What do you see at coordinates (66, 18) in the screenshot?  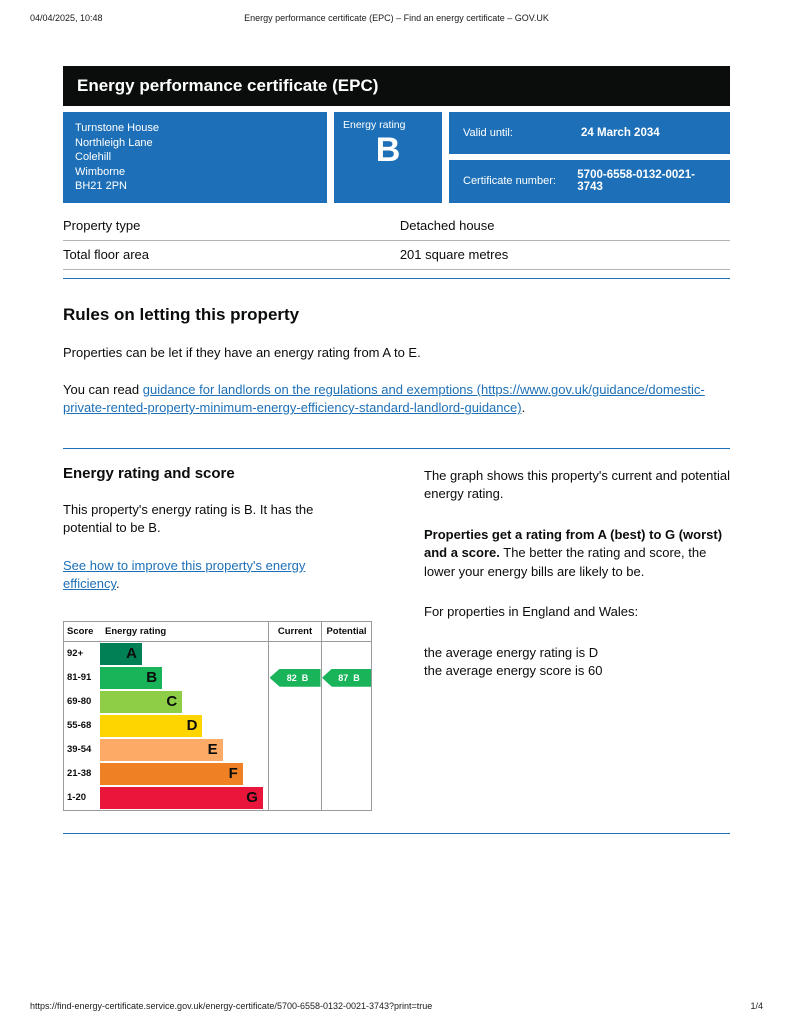 I see `print-datetime: 04/04/2025, 10:48` at bounding box center [66, 18].